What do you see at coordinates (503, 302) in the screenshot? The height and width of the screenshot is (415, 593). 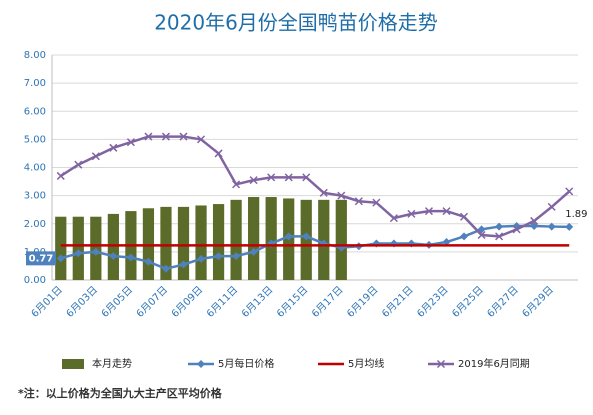 I see `x-tick-label: 6月27日` at bounding box center [503, 302].